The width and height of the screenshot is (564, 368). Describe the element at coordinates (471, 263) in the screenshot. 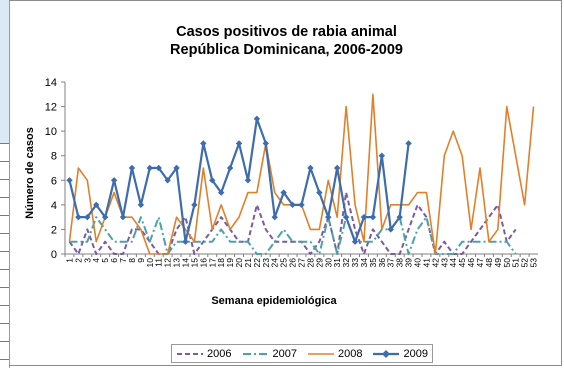

I see `x-tick-label: 46` at that location.